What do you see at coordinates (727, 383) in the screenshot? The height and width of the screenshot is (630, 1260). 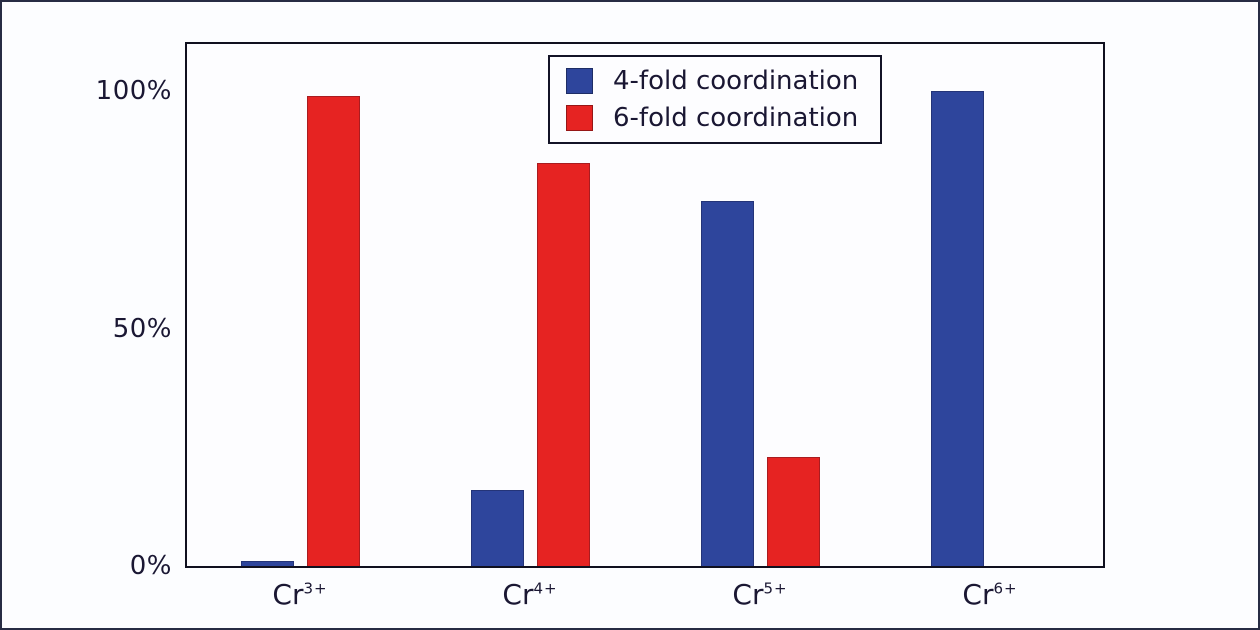 I see `bar-4fold-cr5` at bounding box center [727, 383].